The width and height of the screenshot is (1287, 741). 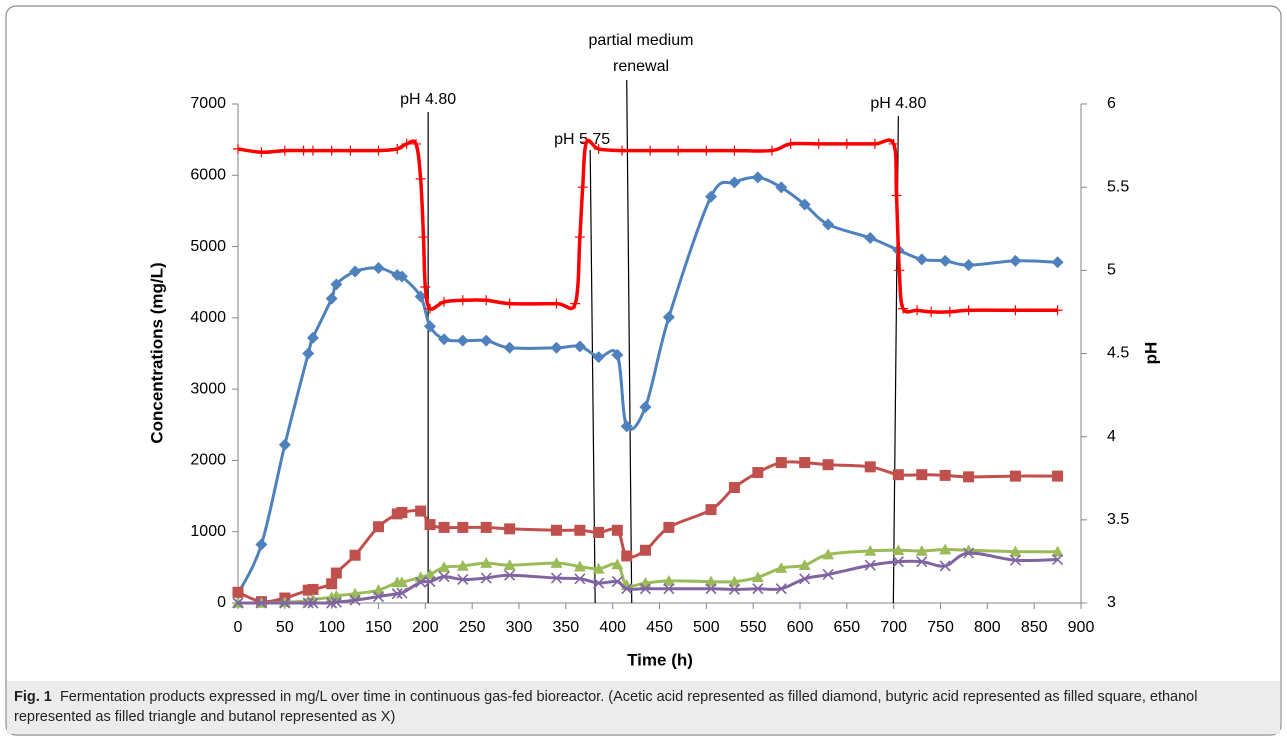 What do you see at coordinates (156, 352) in the screenshot?
I see `y-axis-title: Concentrations (mg/L)` at bounding box center [156, 352].